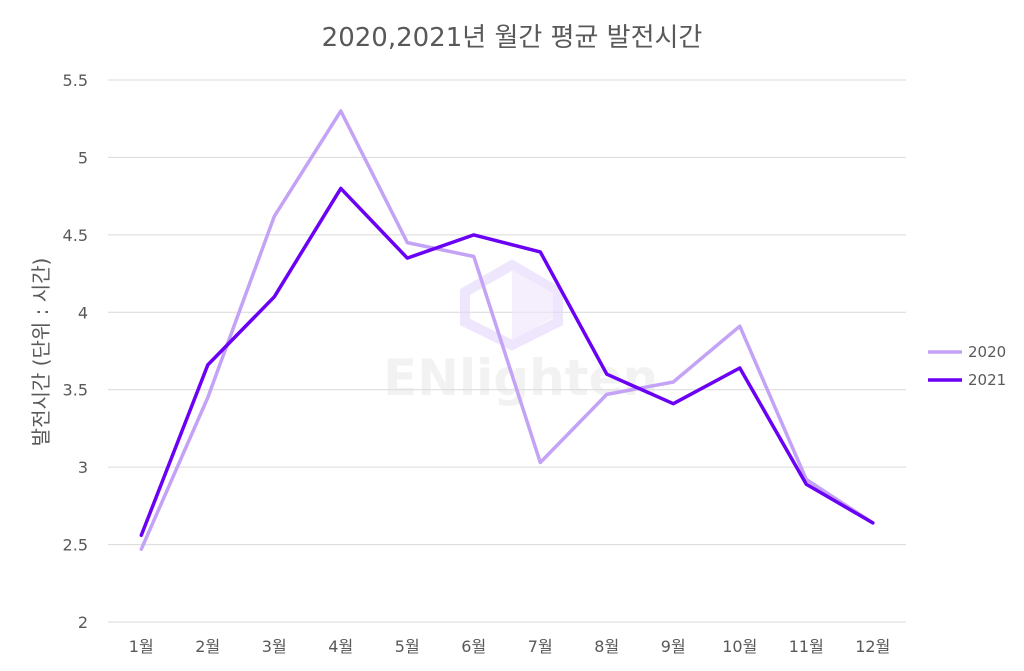 The image size is (1024, 671). Describe the element at coordinates (473, 646) in the screenshot. I see `x-tick-label: 6월` at that location.